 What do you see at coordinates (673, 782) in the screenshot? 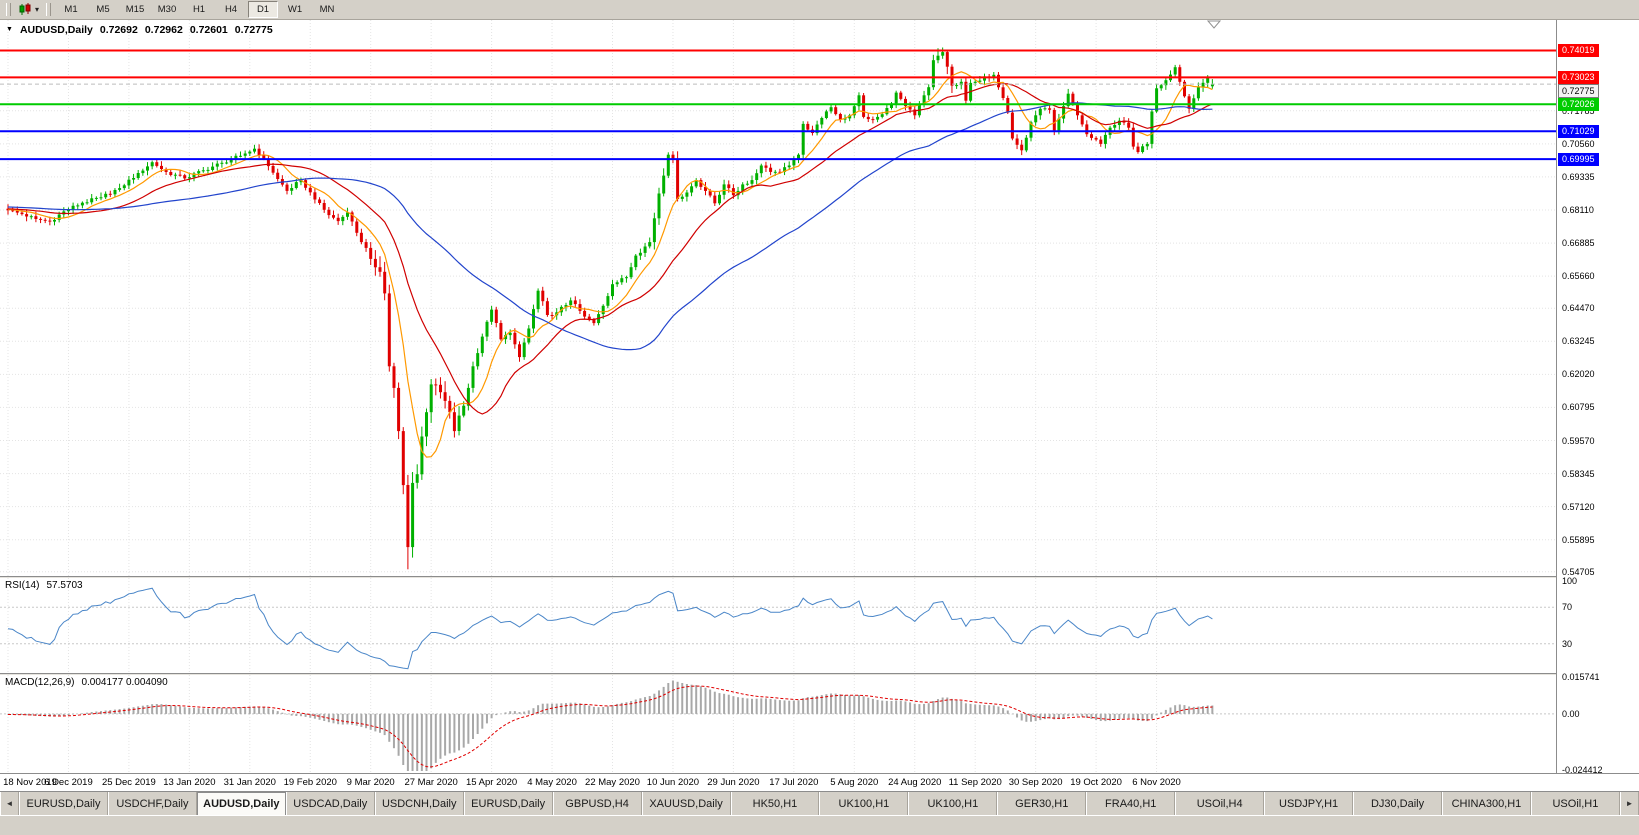
I see `date-tick-label: 10 Jun 2020` at bounding box center [673, 782].